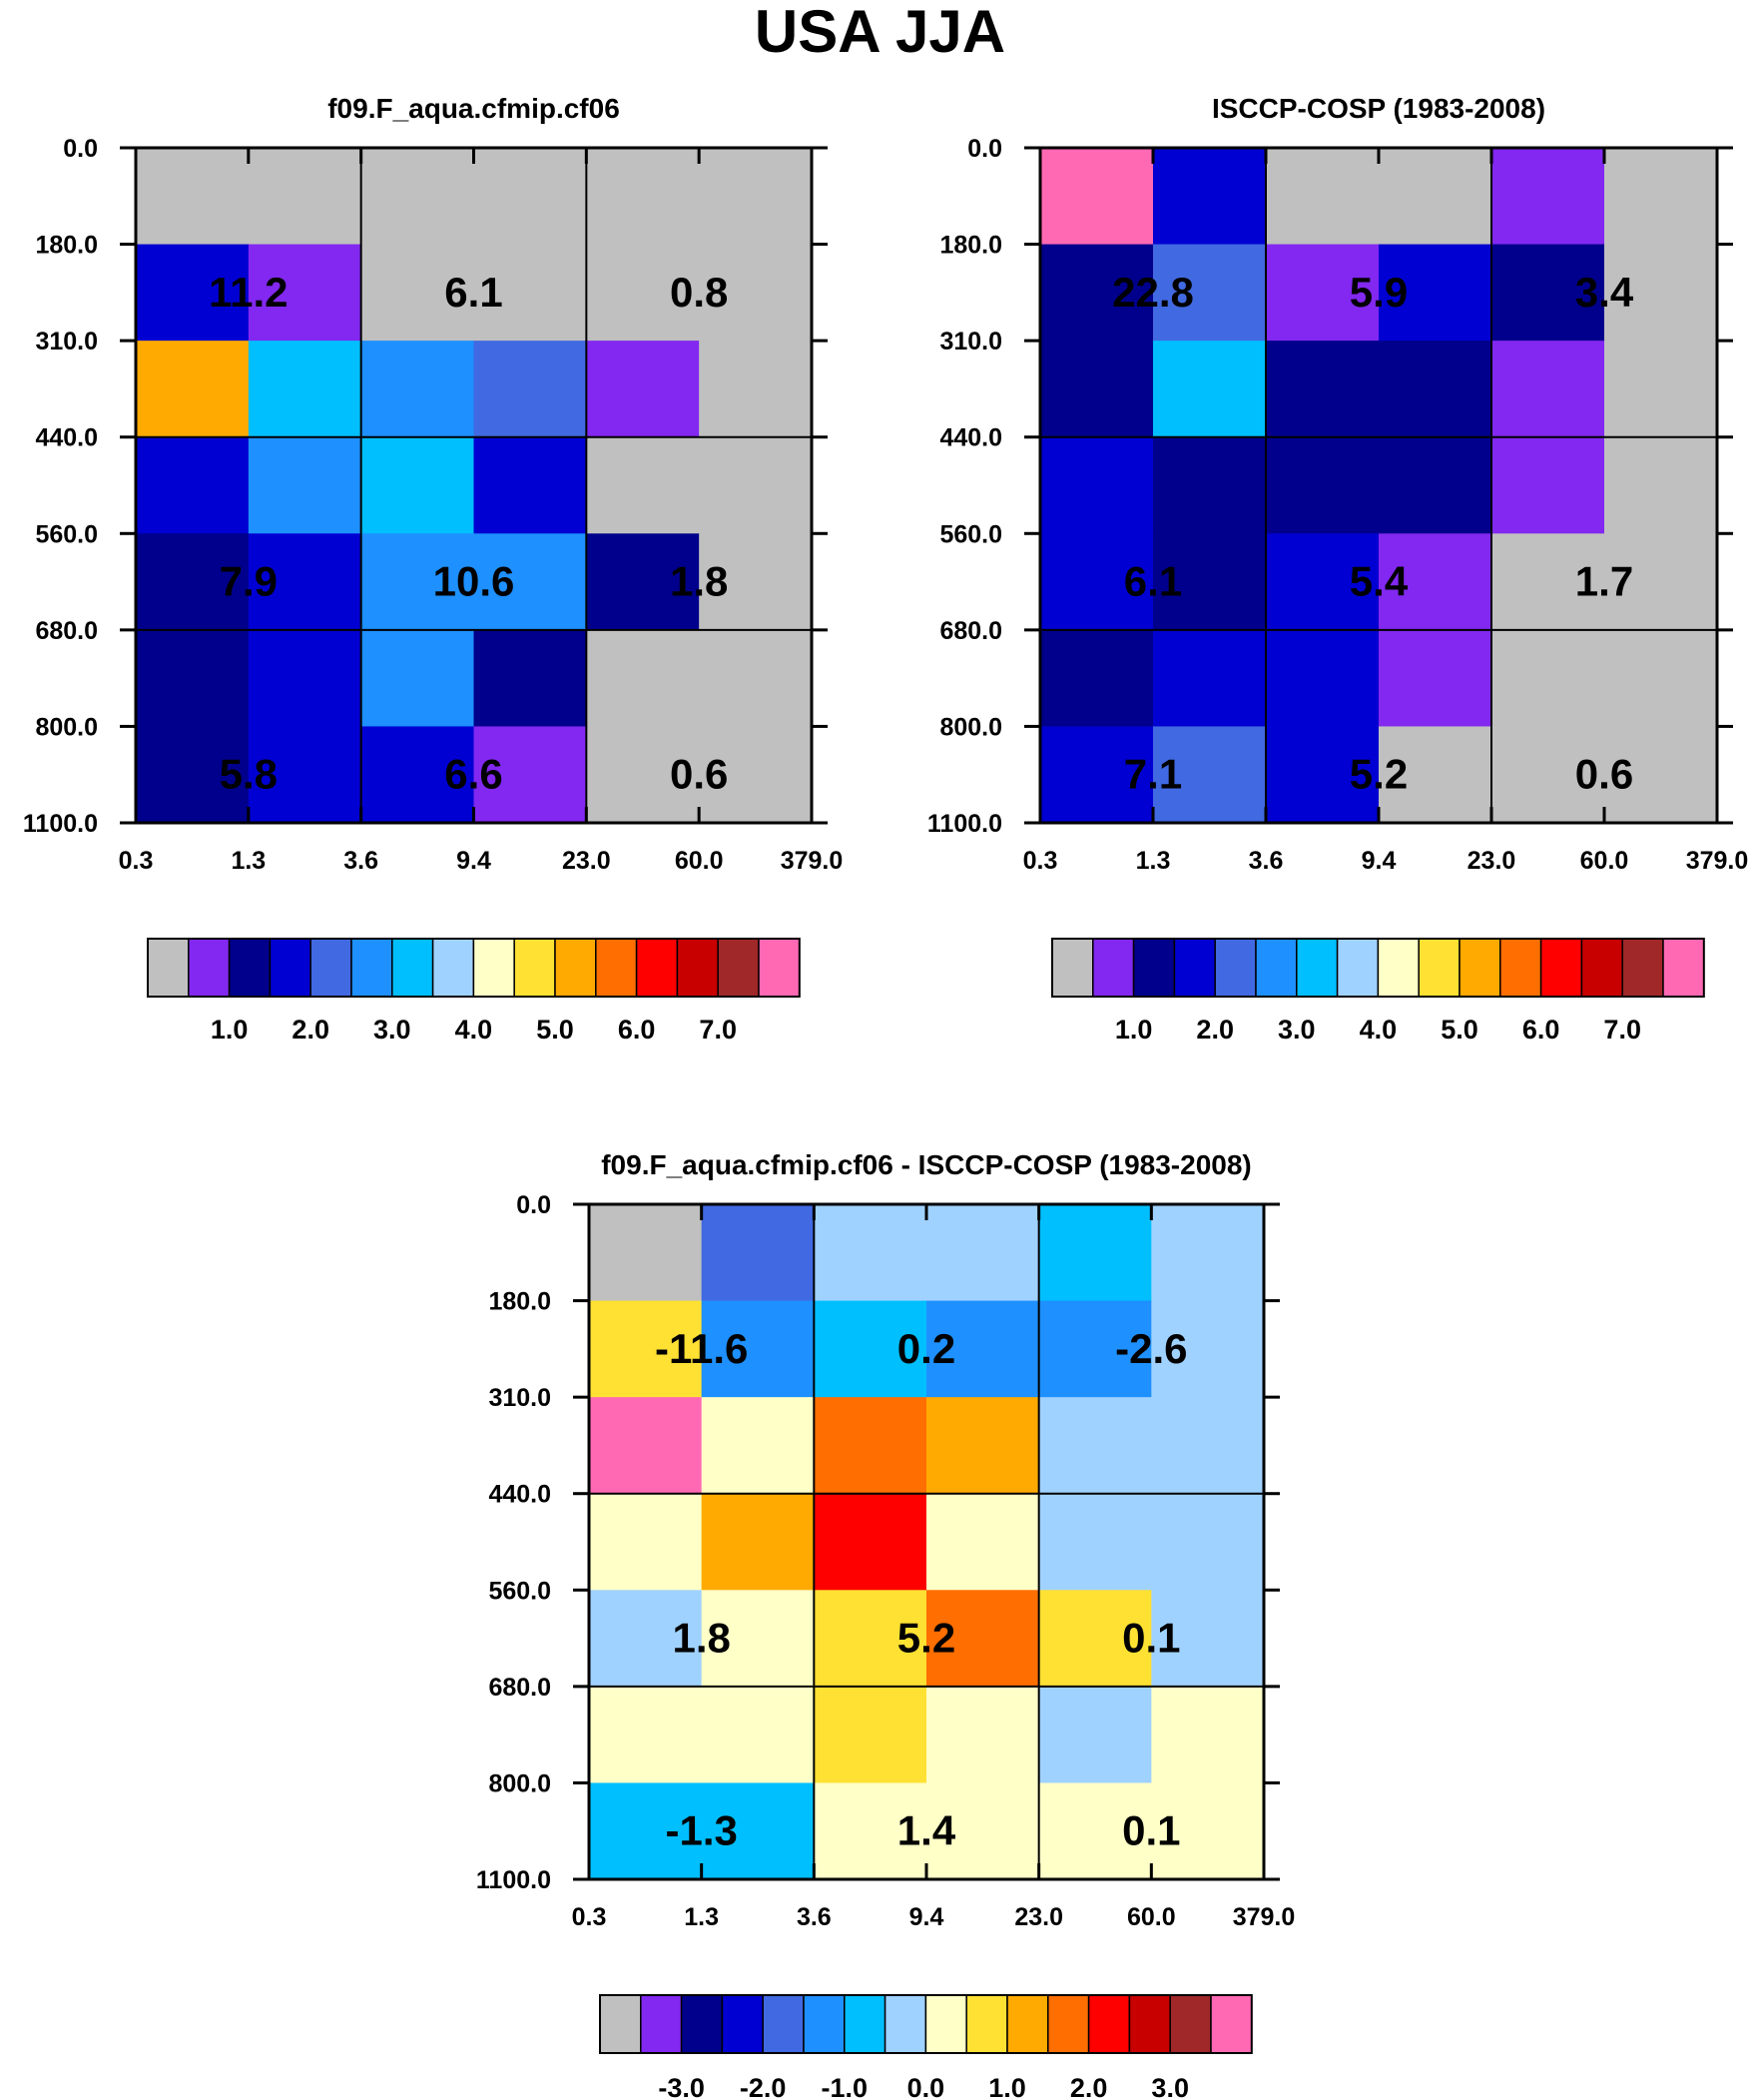 The image size is (1760, 2100). Describe the element at coordinates (1378, 108) in the screenshot. I see `panel-title: ISCCP-COSP (1983-2008)` at that location.